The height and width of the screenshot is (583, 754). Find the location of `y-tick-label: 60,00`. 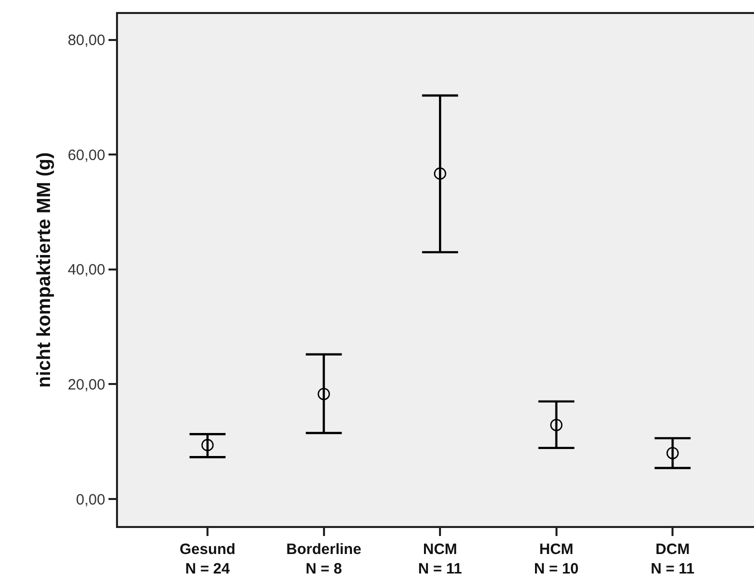

y-tick-label: 60,00 is located at coordinates (87, 155).